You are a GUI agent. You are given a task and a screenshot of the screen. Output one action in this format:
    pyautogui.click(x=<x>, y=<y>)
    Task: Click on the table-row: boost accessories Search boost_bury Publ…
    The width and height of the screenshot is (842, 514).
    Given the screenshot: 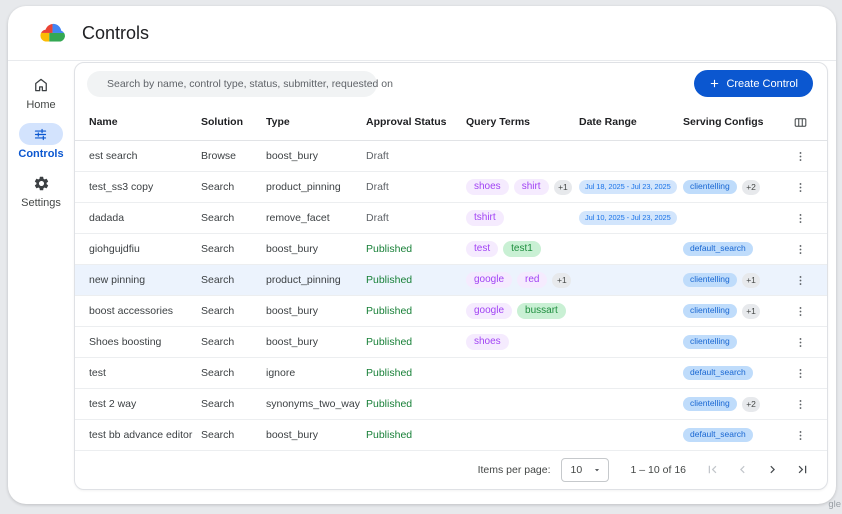 What is the action you would take?
    pyautogui.click(x=451, y=311)
    